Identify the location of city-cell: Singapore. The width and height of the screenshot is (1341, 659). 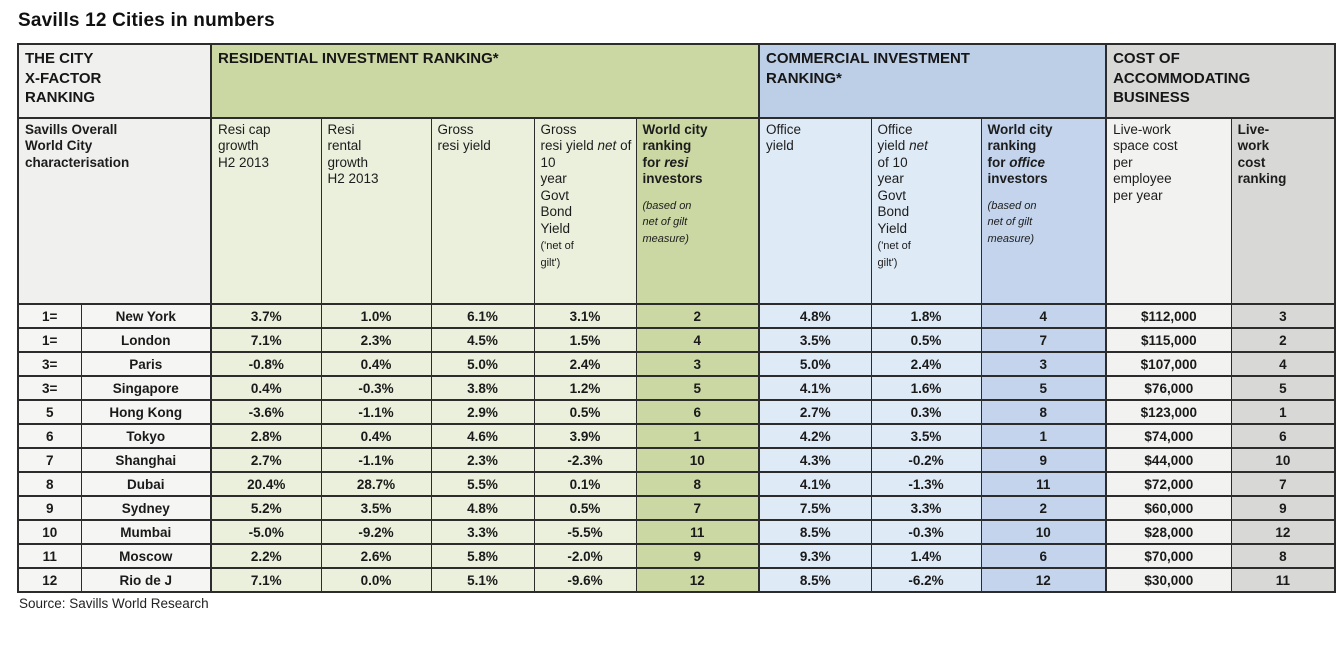
(146, 388).